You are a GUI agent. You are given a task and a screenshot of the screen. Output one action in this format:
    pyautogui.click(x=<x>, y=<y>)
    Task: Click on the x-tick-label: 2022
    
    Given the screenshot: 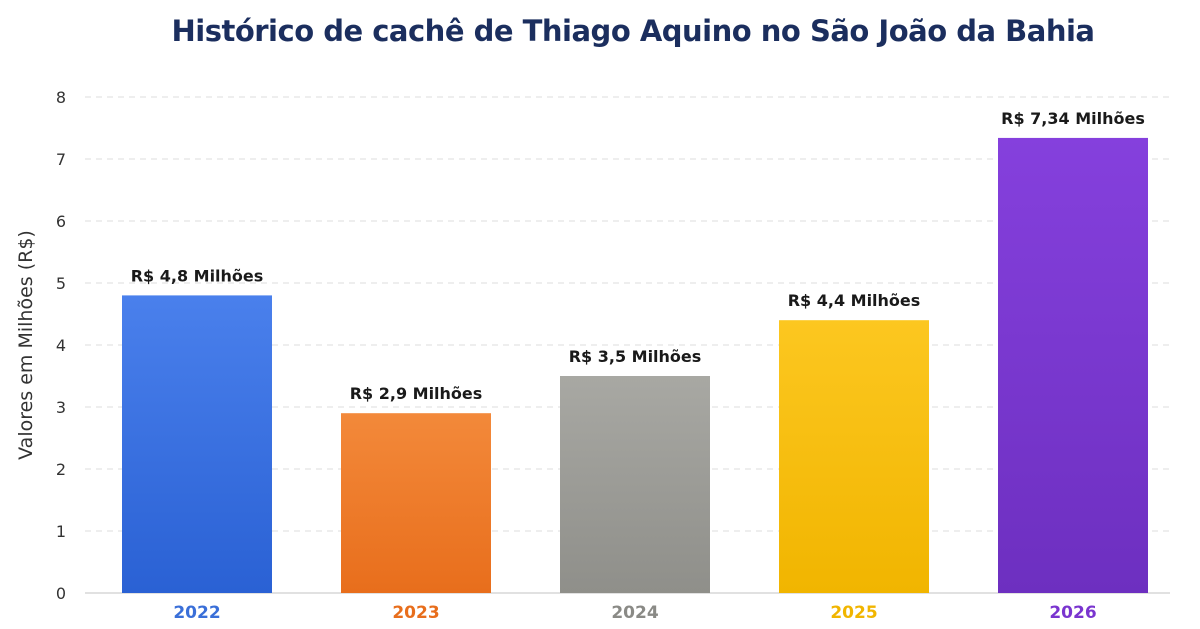 What is the action you would take?
    pyautogui.click(x=196, y=613)
    